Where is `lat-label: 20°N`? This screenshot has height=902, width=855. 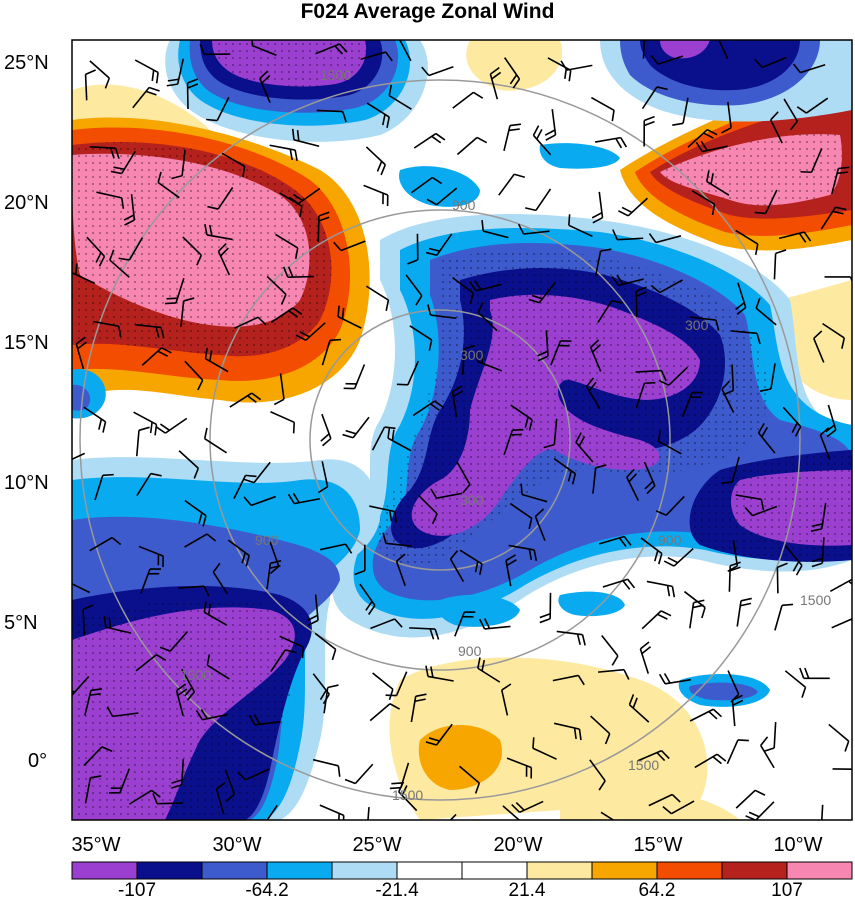
lat-label: 20°N is located at coordinates (26, 203).